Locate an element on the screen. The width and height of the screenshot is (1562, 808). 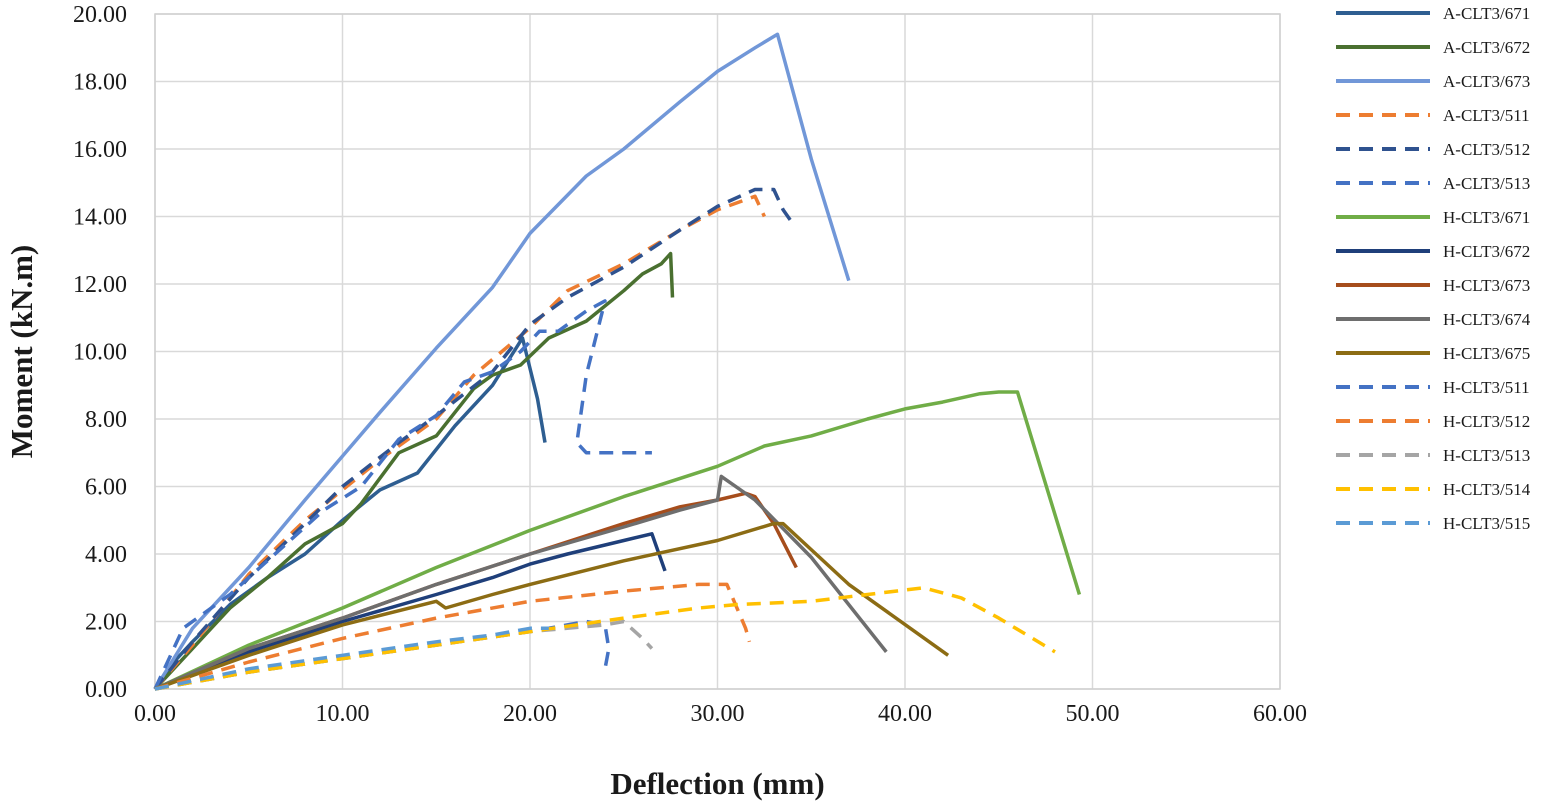
legend-label-a-clt3-512: A-CLT3/512 is located at coordinates (1486, 149).